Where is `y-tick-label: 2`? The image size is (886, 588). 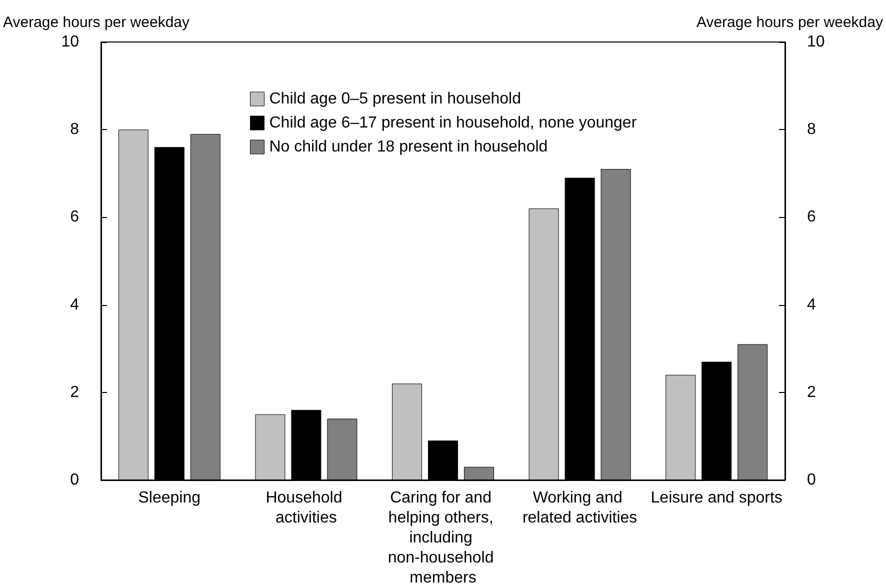 y-tick-label: 2 is located at coordinates (75, 392).